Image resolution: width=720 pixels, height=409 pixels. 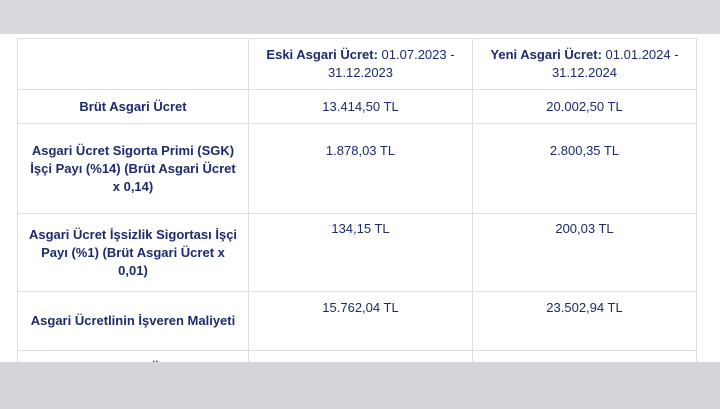 I want to click on new-value-cell: 2.800,35 TL, so click(x=584, y=168).